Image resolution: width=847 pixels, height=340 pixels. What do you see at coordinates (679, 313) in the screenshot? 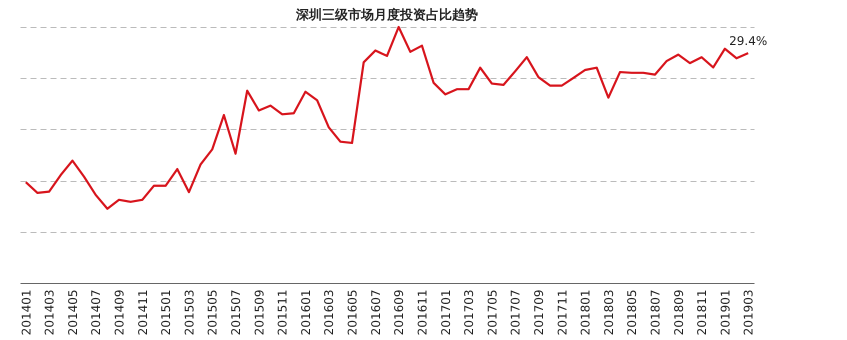
I see `x-tick-label: 201809` at bounding box center [679, 313].